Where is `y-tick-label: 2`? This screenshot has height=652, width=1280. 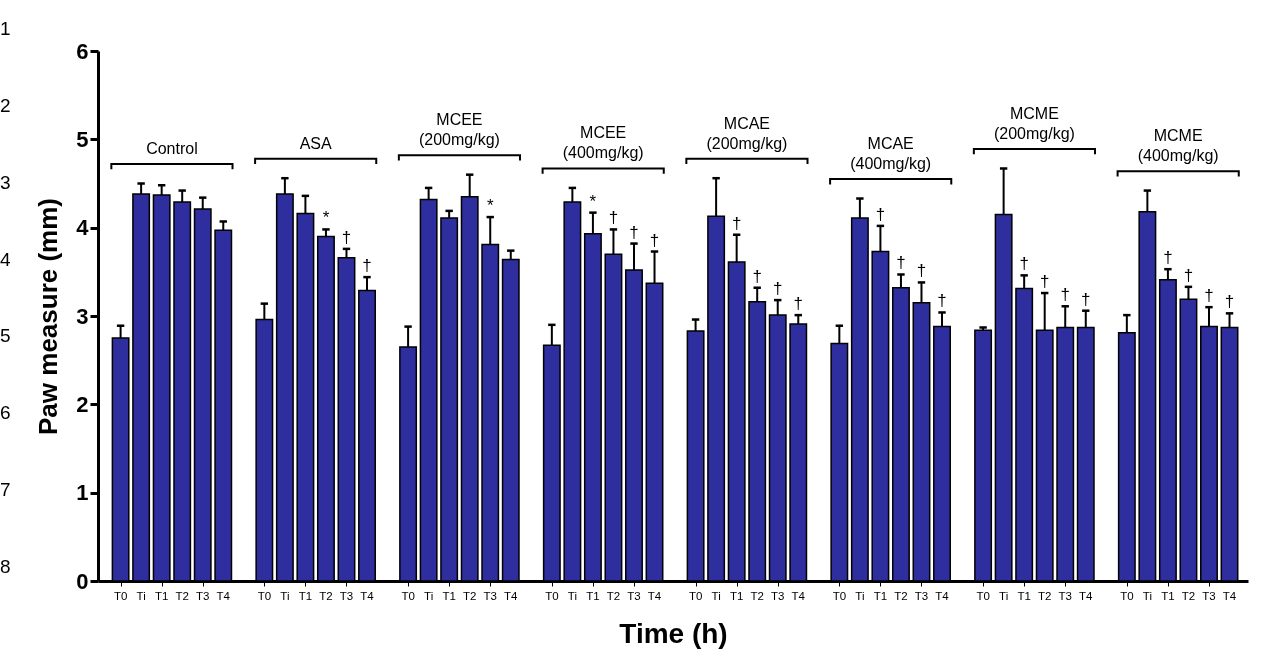 y-tick-label: 2 is located at coordinates (82, 404).